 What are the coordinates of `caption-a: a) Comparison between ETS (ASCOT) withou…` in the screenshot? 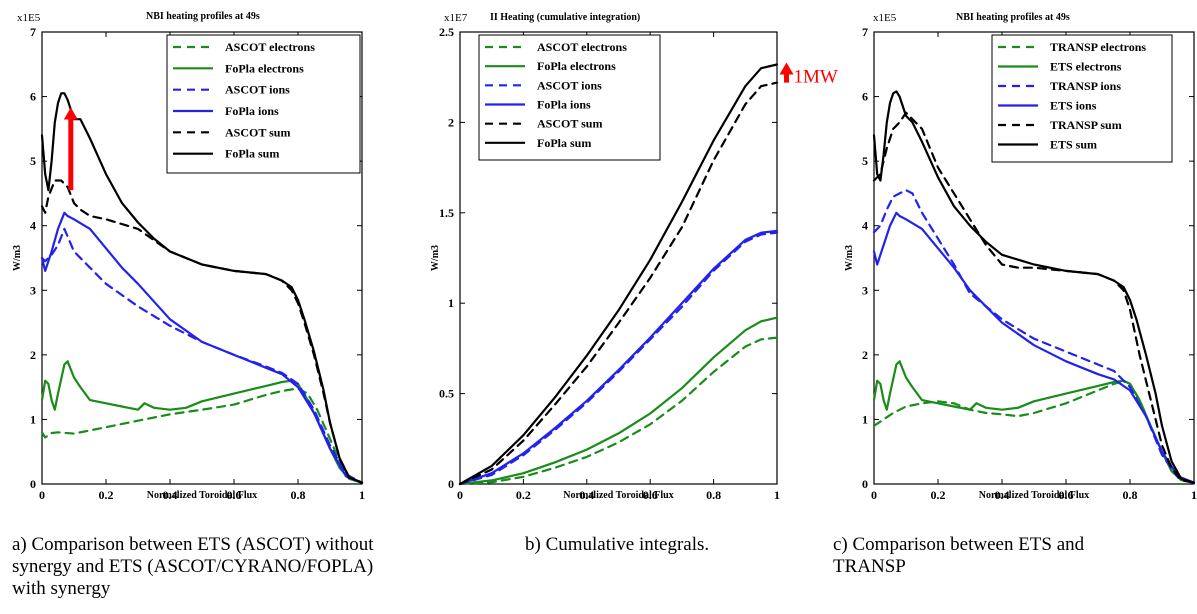 It's located at (192, 567).